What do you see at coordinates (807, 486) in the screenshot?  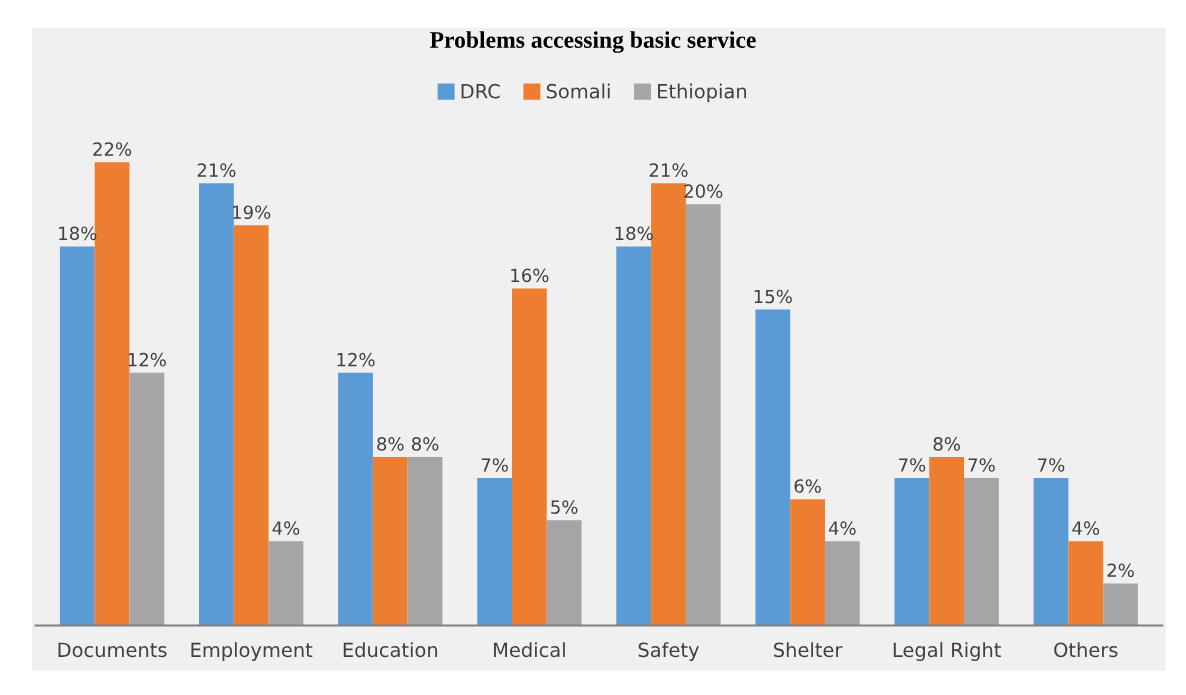 I see `data-label: 6%` at bounding box center [807, 486].